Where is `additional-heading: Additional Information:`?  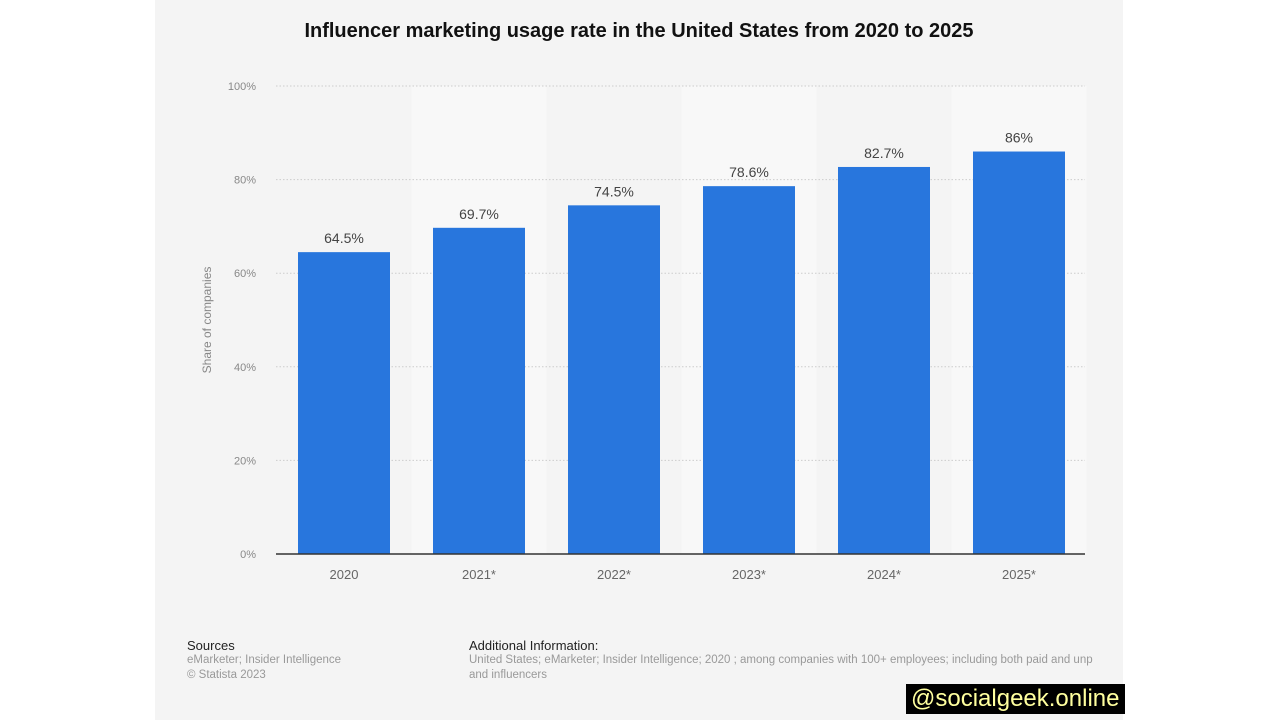
additional-heading: Additional Information: is located at coordinates (534, 645).